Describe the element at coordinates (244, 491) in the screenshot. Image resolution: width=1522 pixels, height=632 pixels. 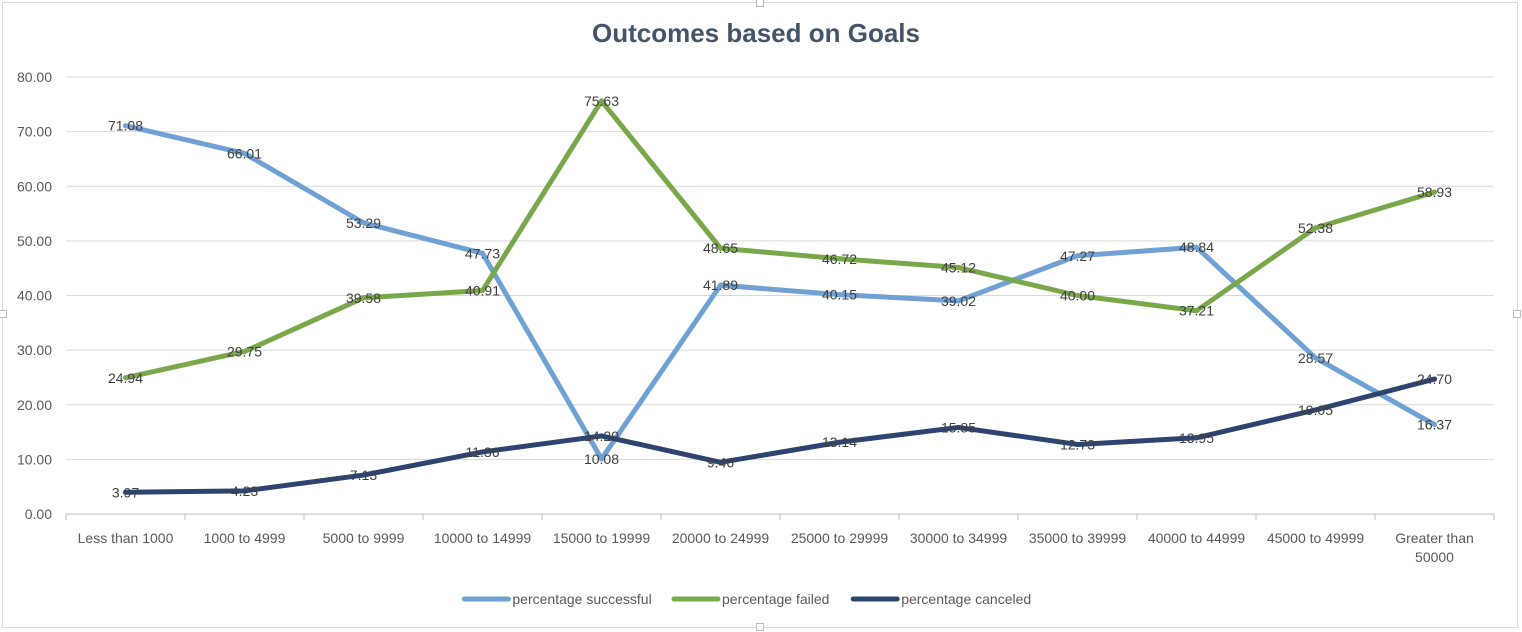
I see `data-label: 4.23` at that location.